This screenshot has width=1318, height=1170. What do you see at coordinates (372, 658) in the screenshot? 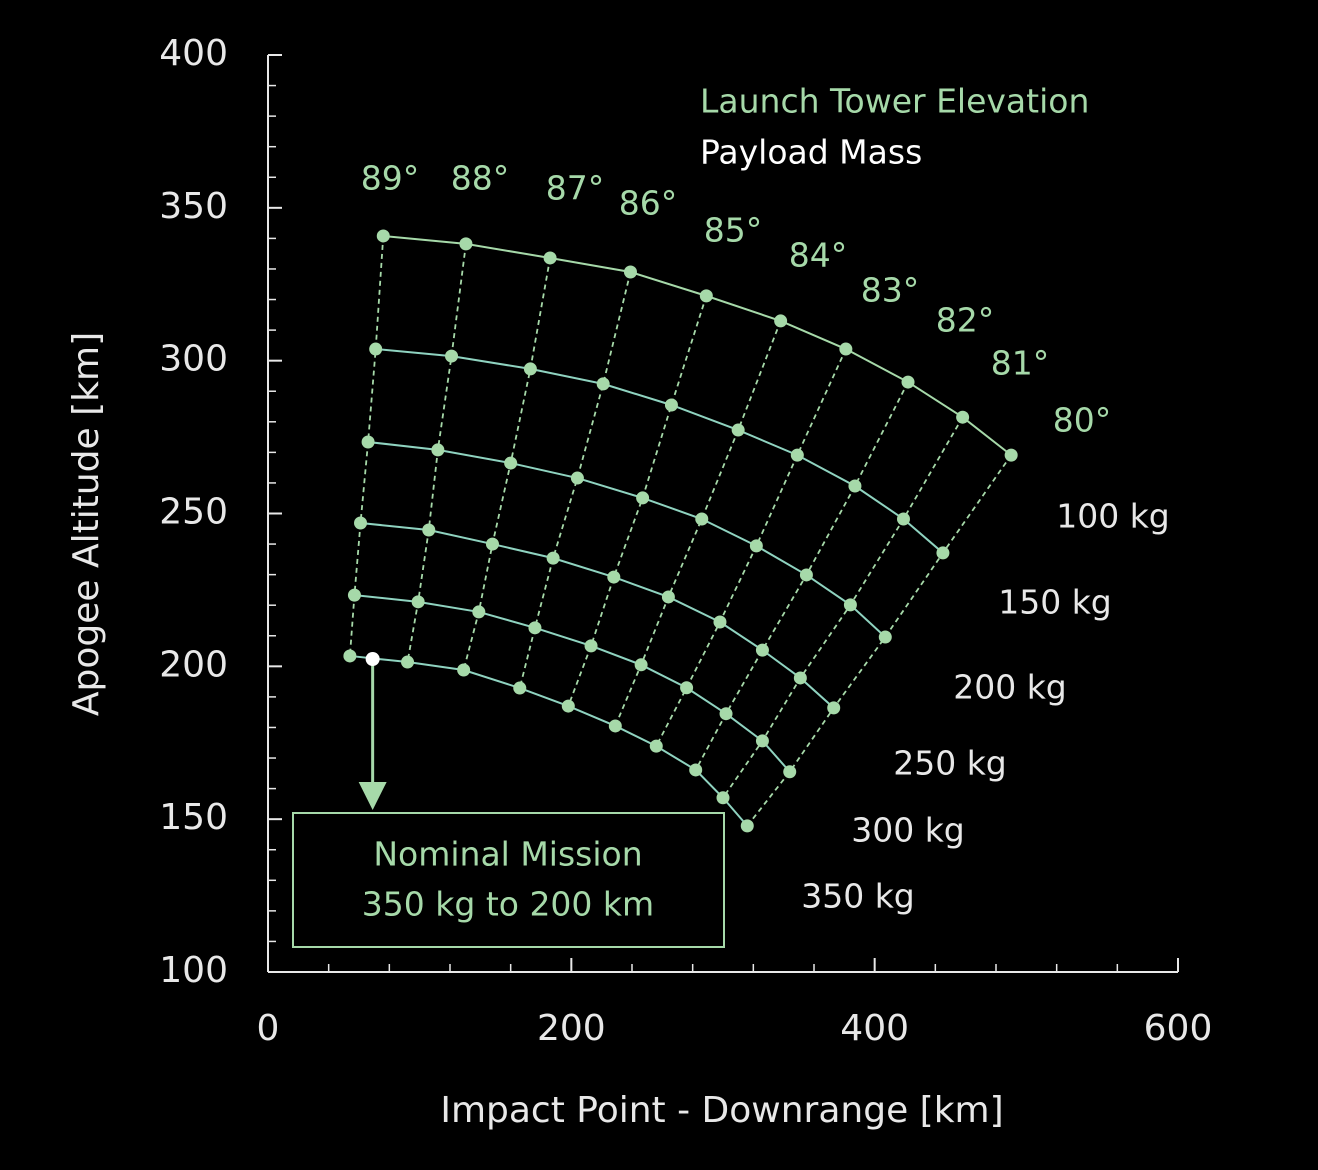
I see `annotation-point` at bounding box center [372, 658].